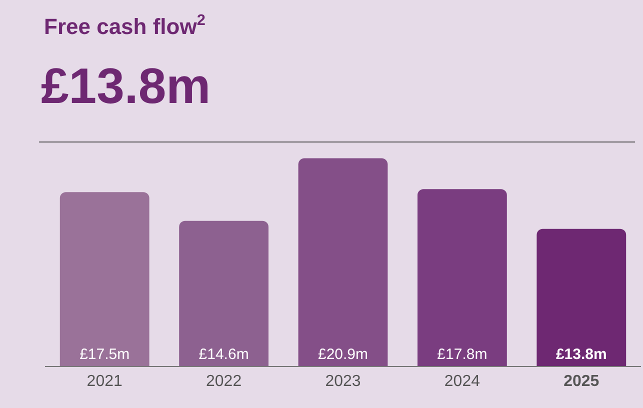 Image resolution: width=643 pixels, height=408 pixels. What do you see at coordinates (105, 354) in the screenshot?
I see `data-label: £17.5m` at bounding box center [105, 354].